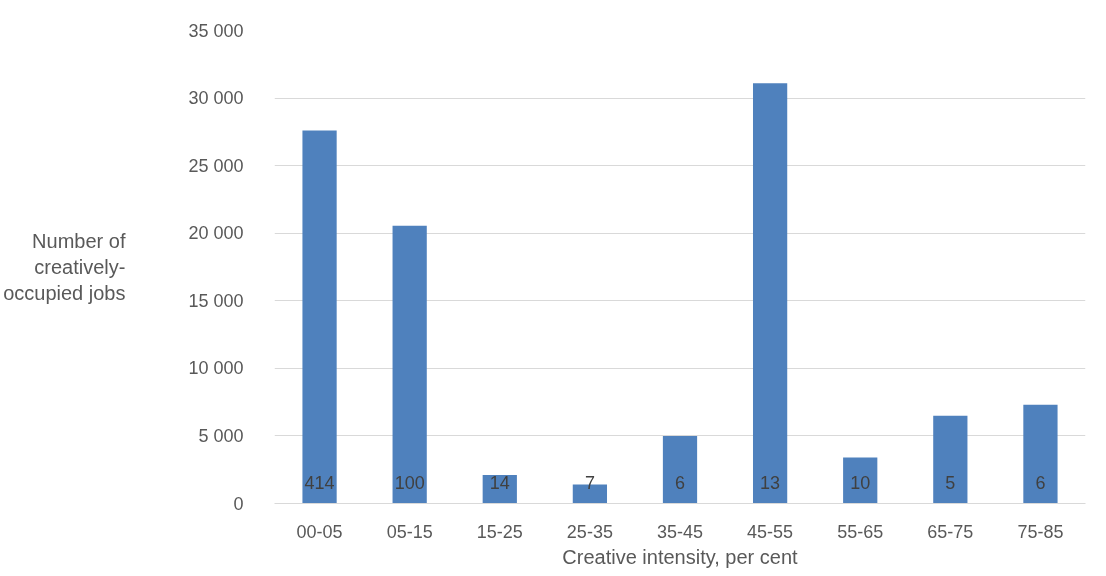 This screenshot has height=576, width=1106. I want to click on y-tick-label: 20 000, so click(216, 233).